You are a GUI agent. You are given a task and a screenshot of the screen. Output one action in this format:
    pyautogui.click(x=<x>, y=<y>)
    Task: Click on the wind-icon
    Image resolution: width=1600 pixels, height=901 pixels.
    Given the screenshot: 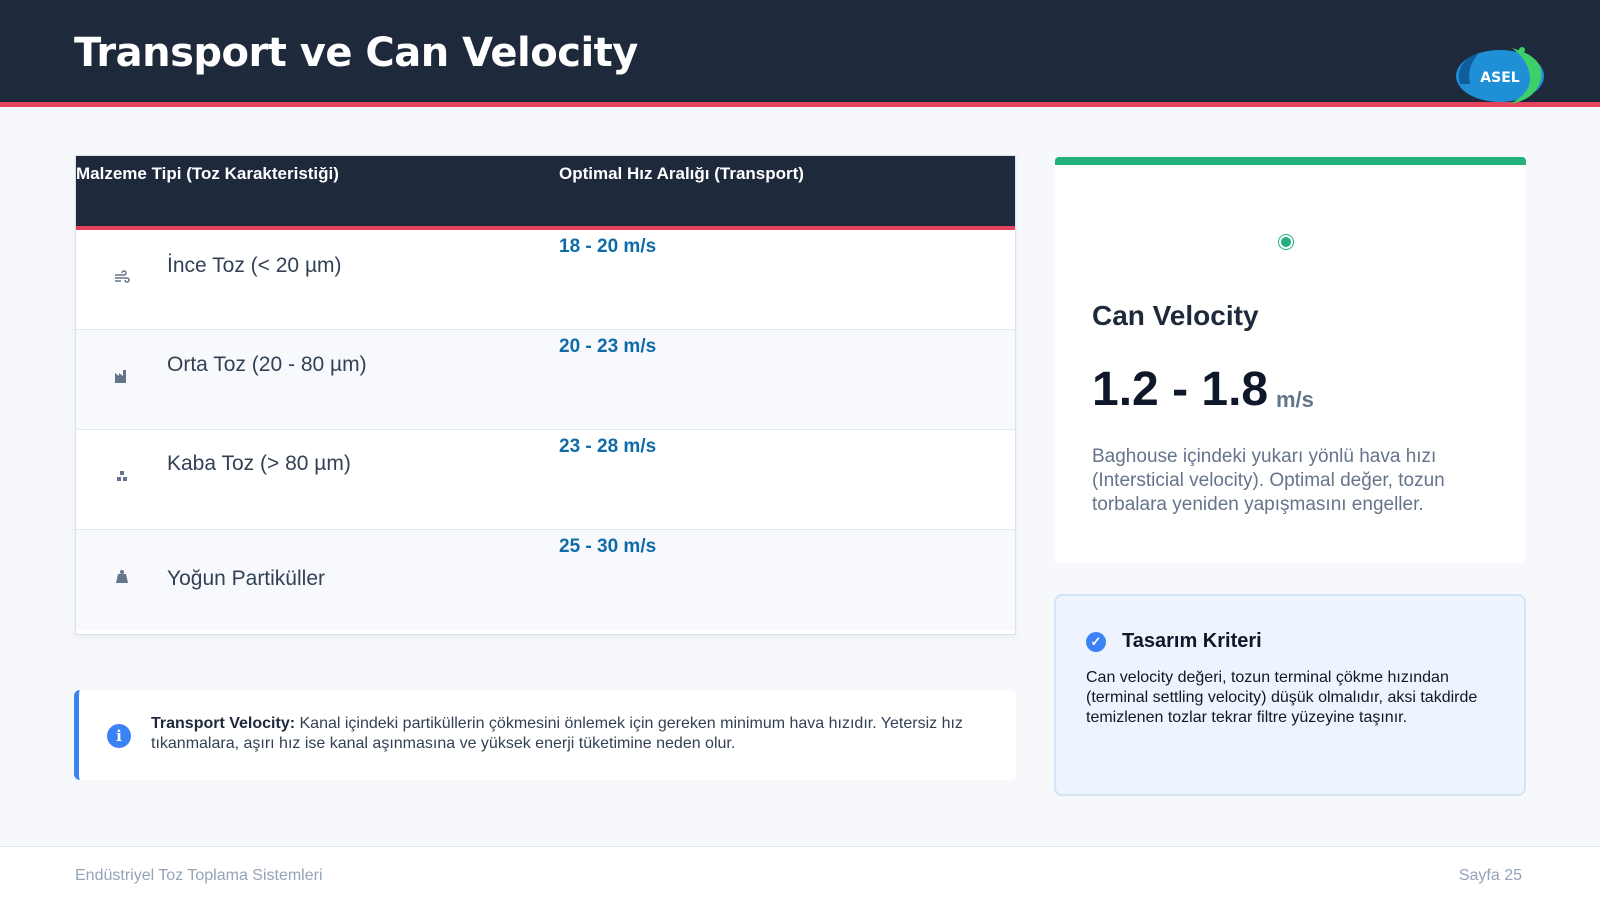 What is the action you would take?
    pyautogui.click(x=122, y=280)
    